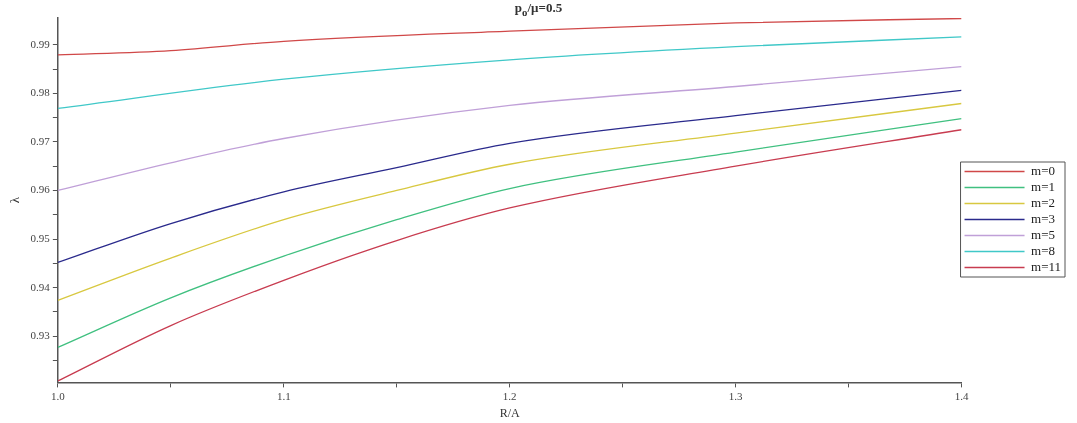  I want to click on chart-title: p$_{o}$/μ=0.5, so click(538, 9).